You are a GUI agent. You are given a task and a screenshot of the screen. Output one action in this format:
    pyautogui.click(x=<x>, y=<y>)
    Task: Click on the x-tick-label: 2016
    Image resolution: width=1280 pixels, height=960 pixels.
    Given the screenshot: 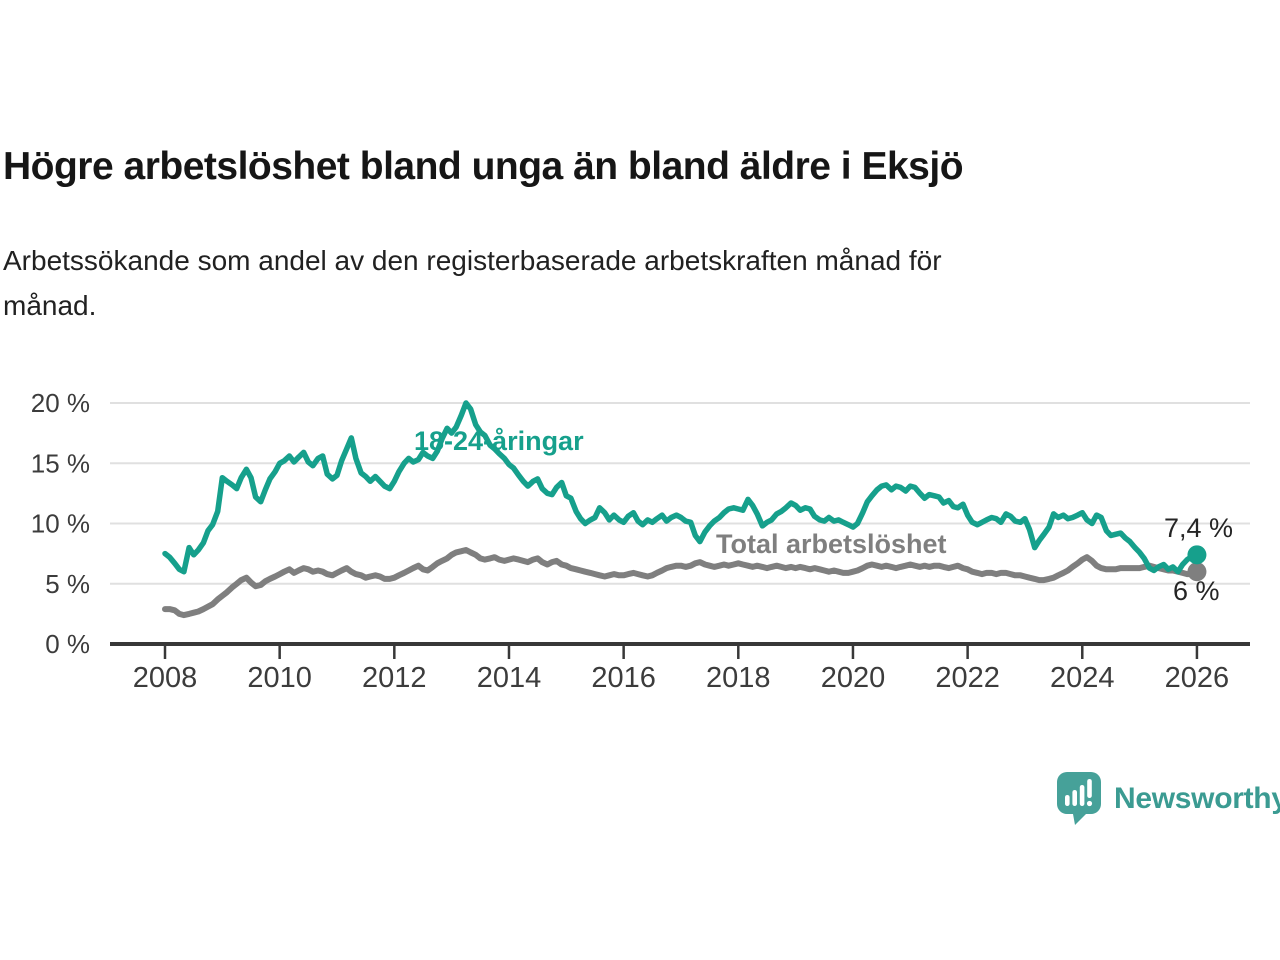 What is the action you would take?
    pyautogui.click(x=623, y=678)
    